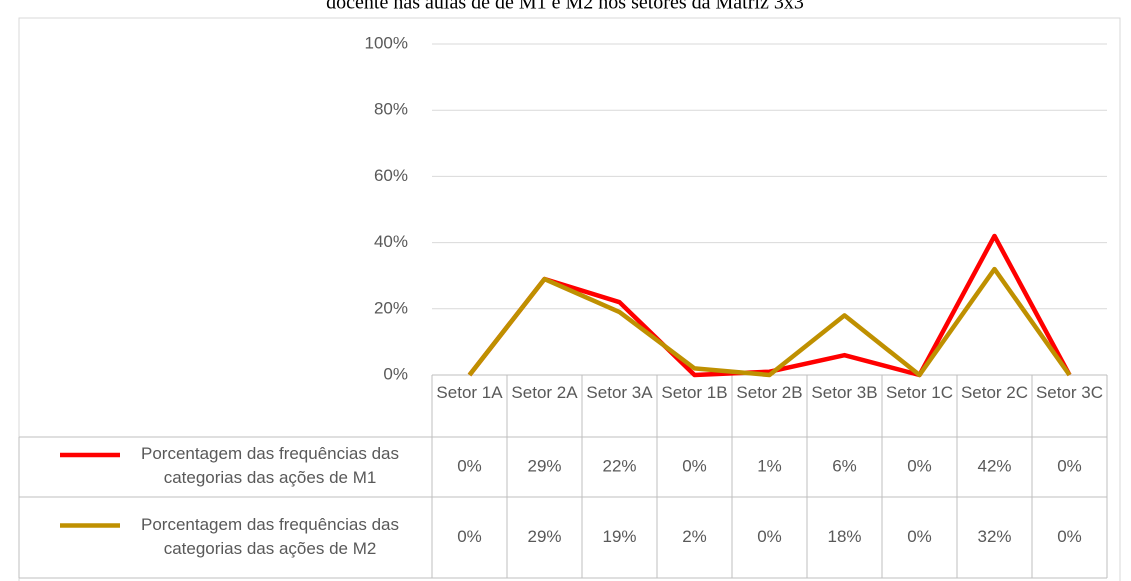 The width and height of the screenshot is (1131, 581). I want to click on x-tick-label: Setor 2C, so click(994, 392).